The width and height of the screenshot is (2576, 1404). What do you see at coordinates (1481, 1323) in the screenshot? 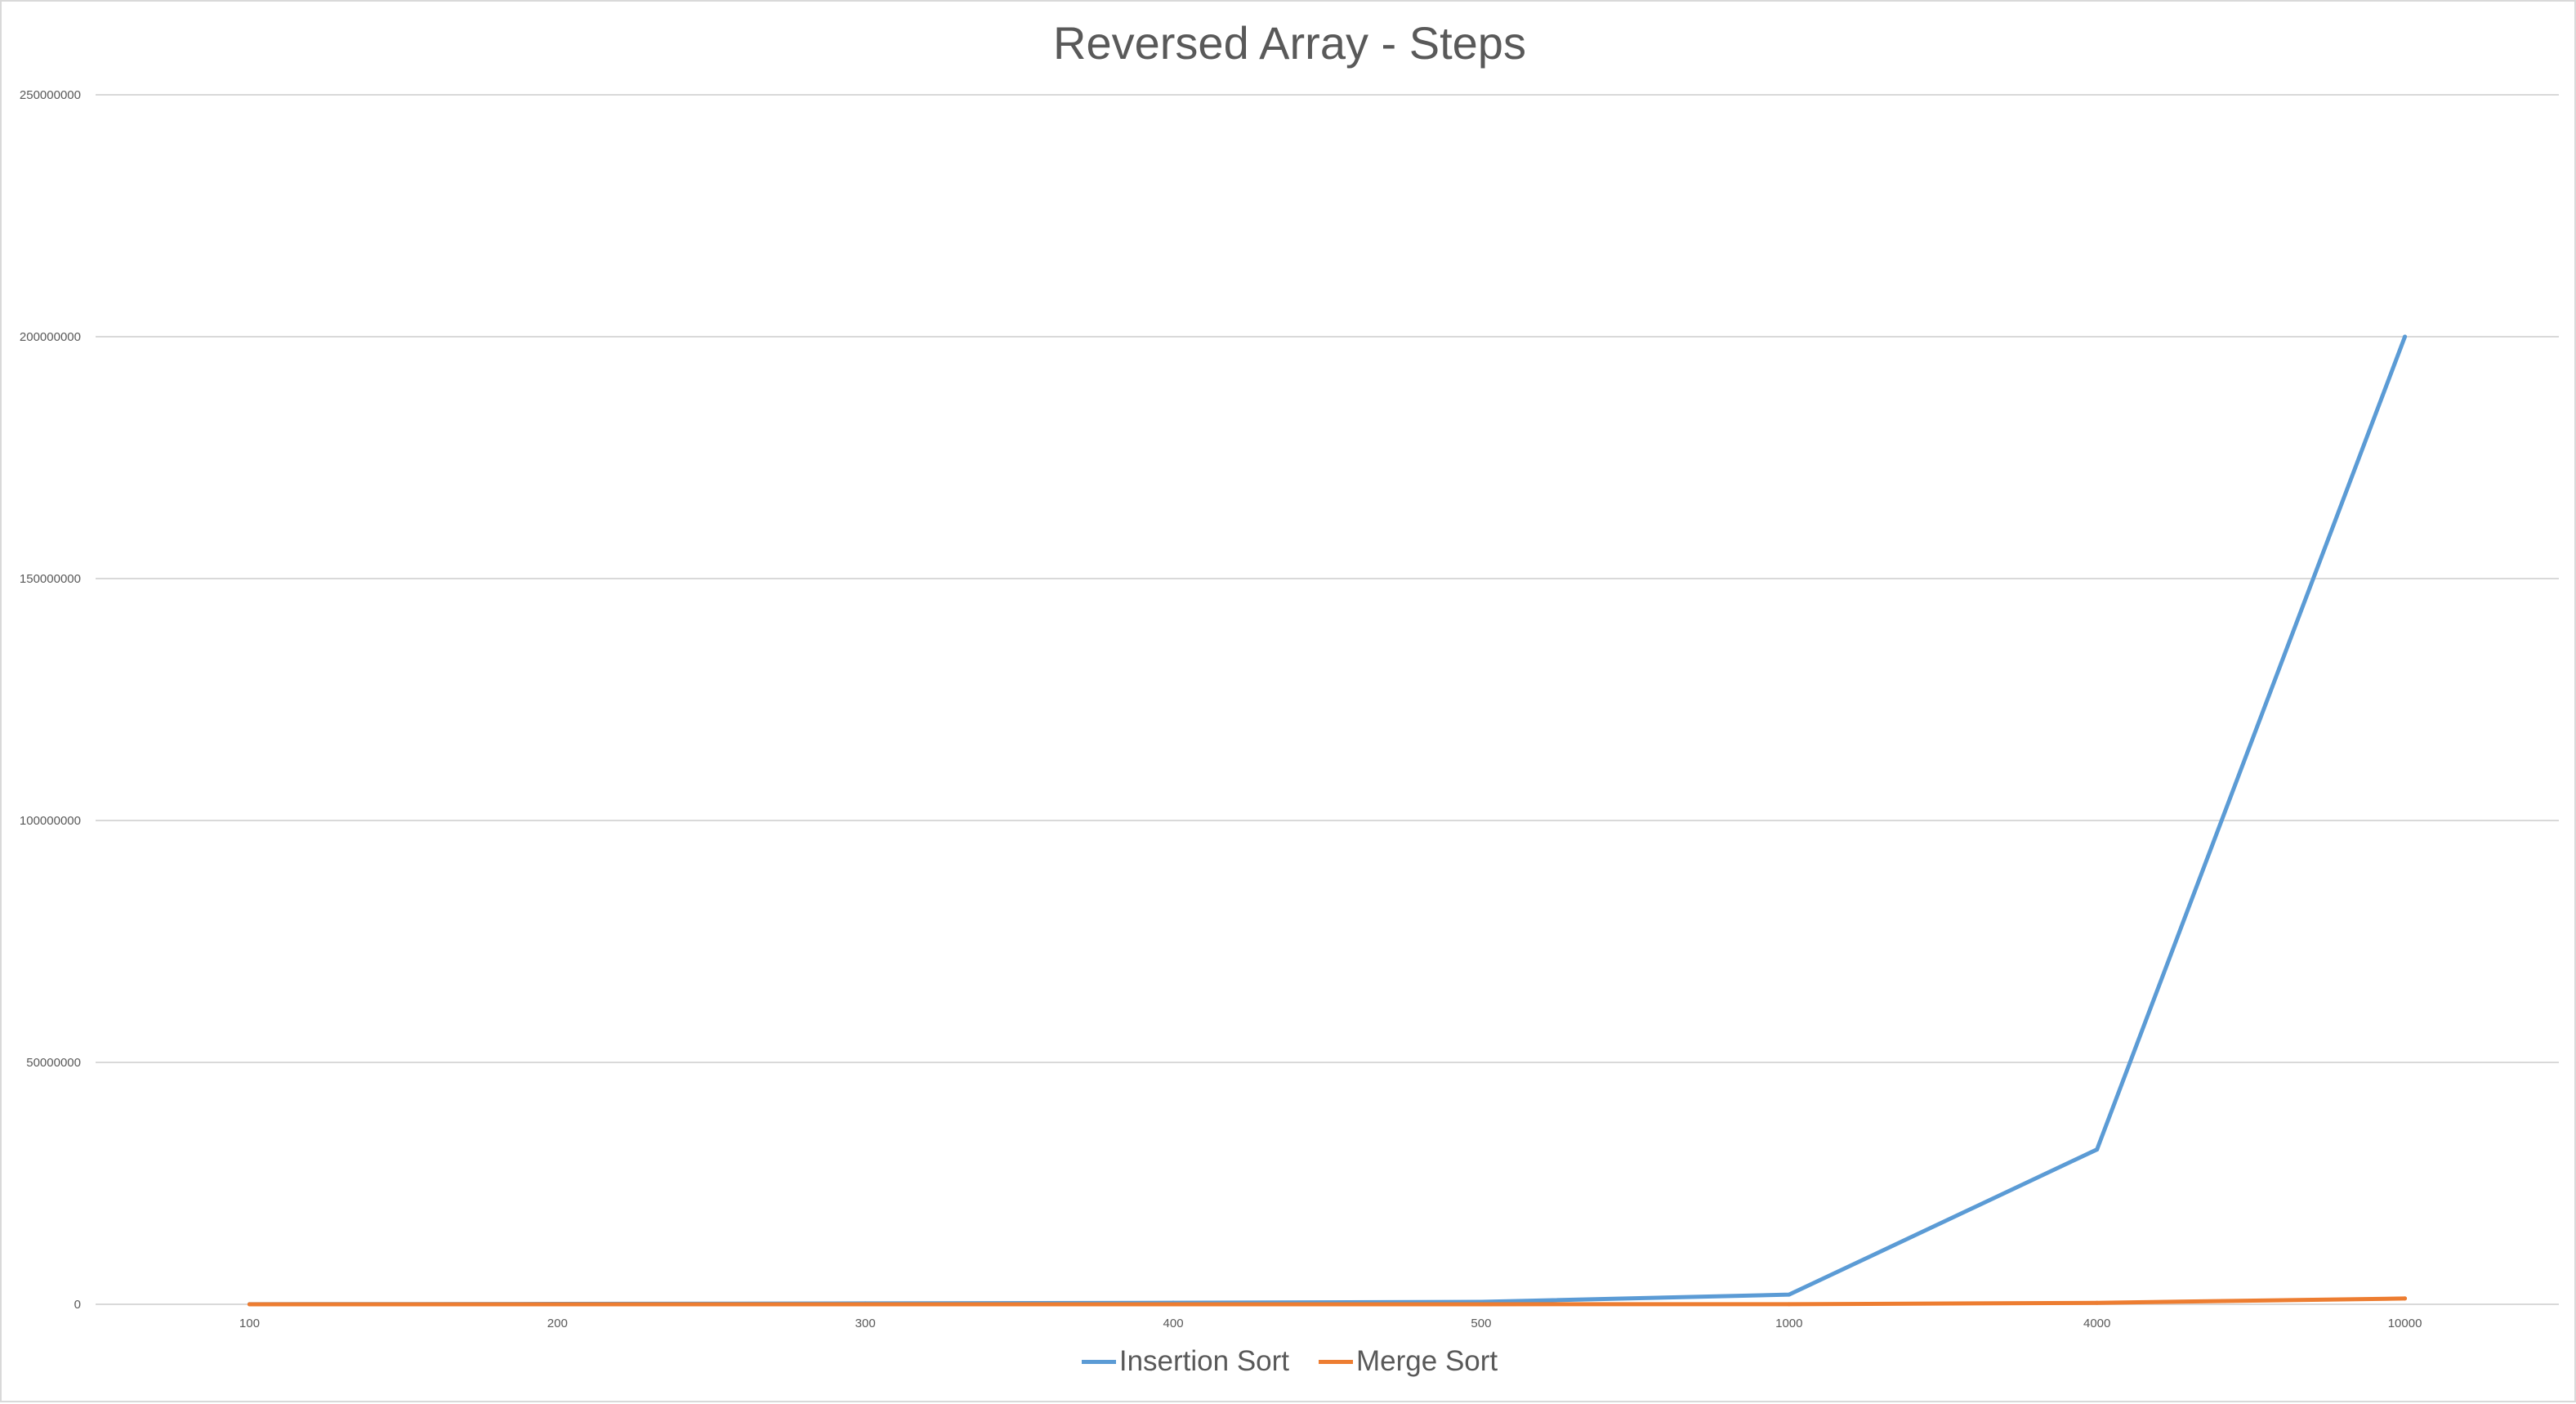
I see `x-tick-label: 500` at bounding box center [1481, 1323].